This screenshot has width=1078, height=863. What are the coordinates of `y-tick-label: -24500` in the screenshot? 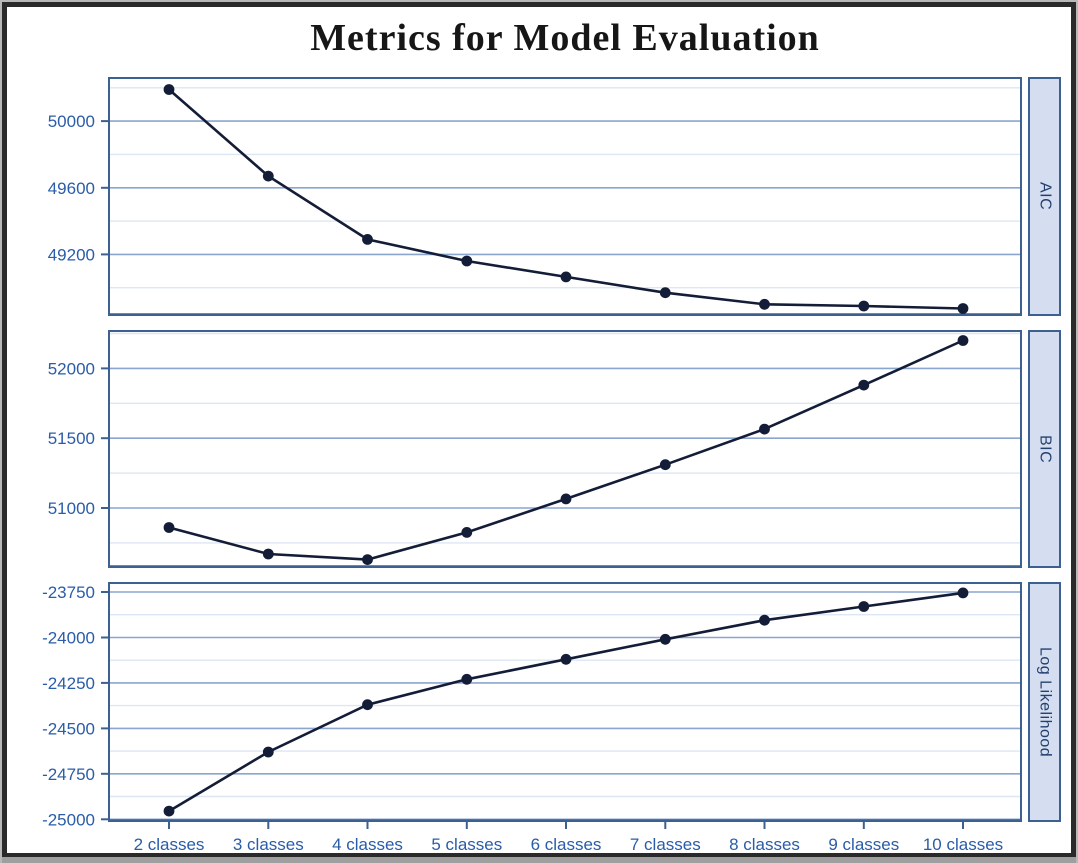 It's located at (68, 728).